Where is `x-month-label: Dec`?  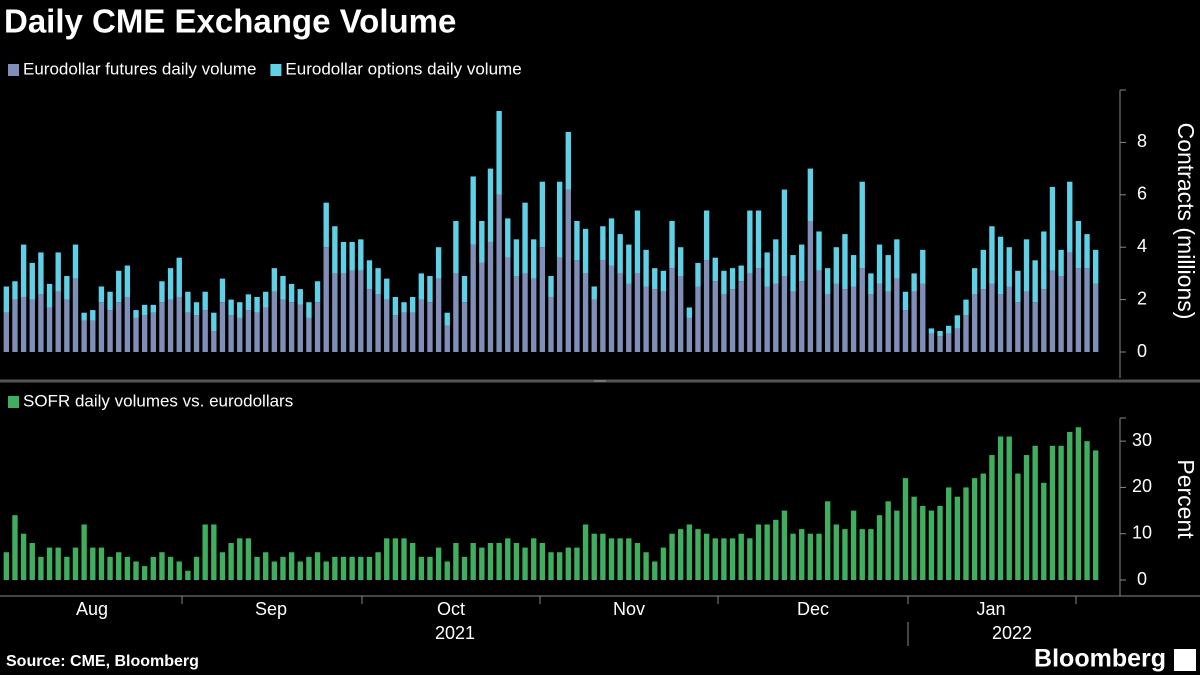 x-month-label: Dec is located at coordinates (813, 609).